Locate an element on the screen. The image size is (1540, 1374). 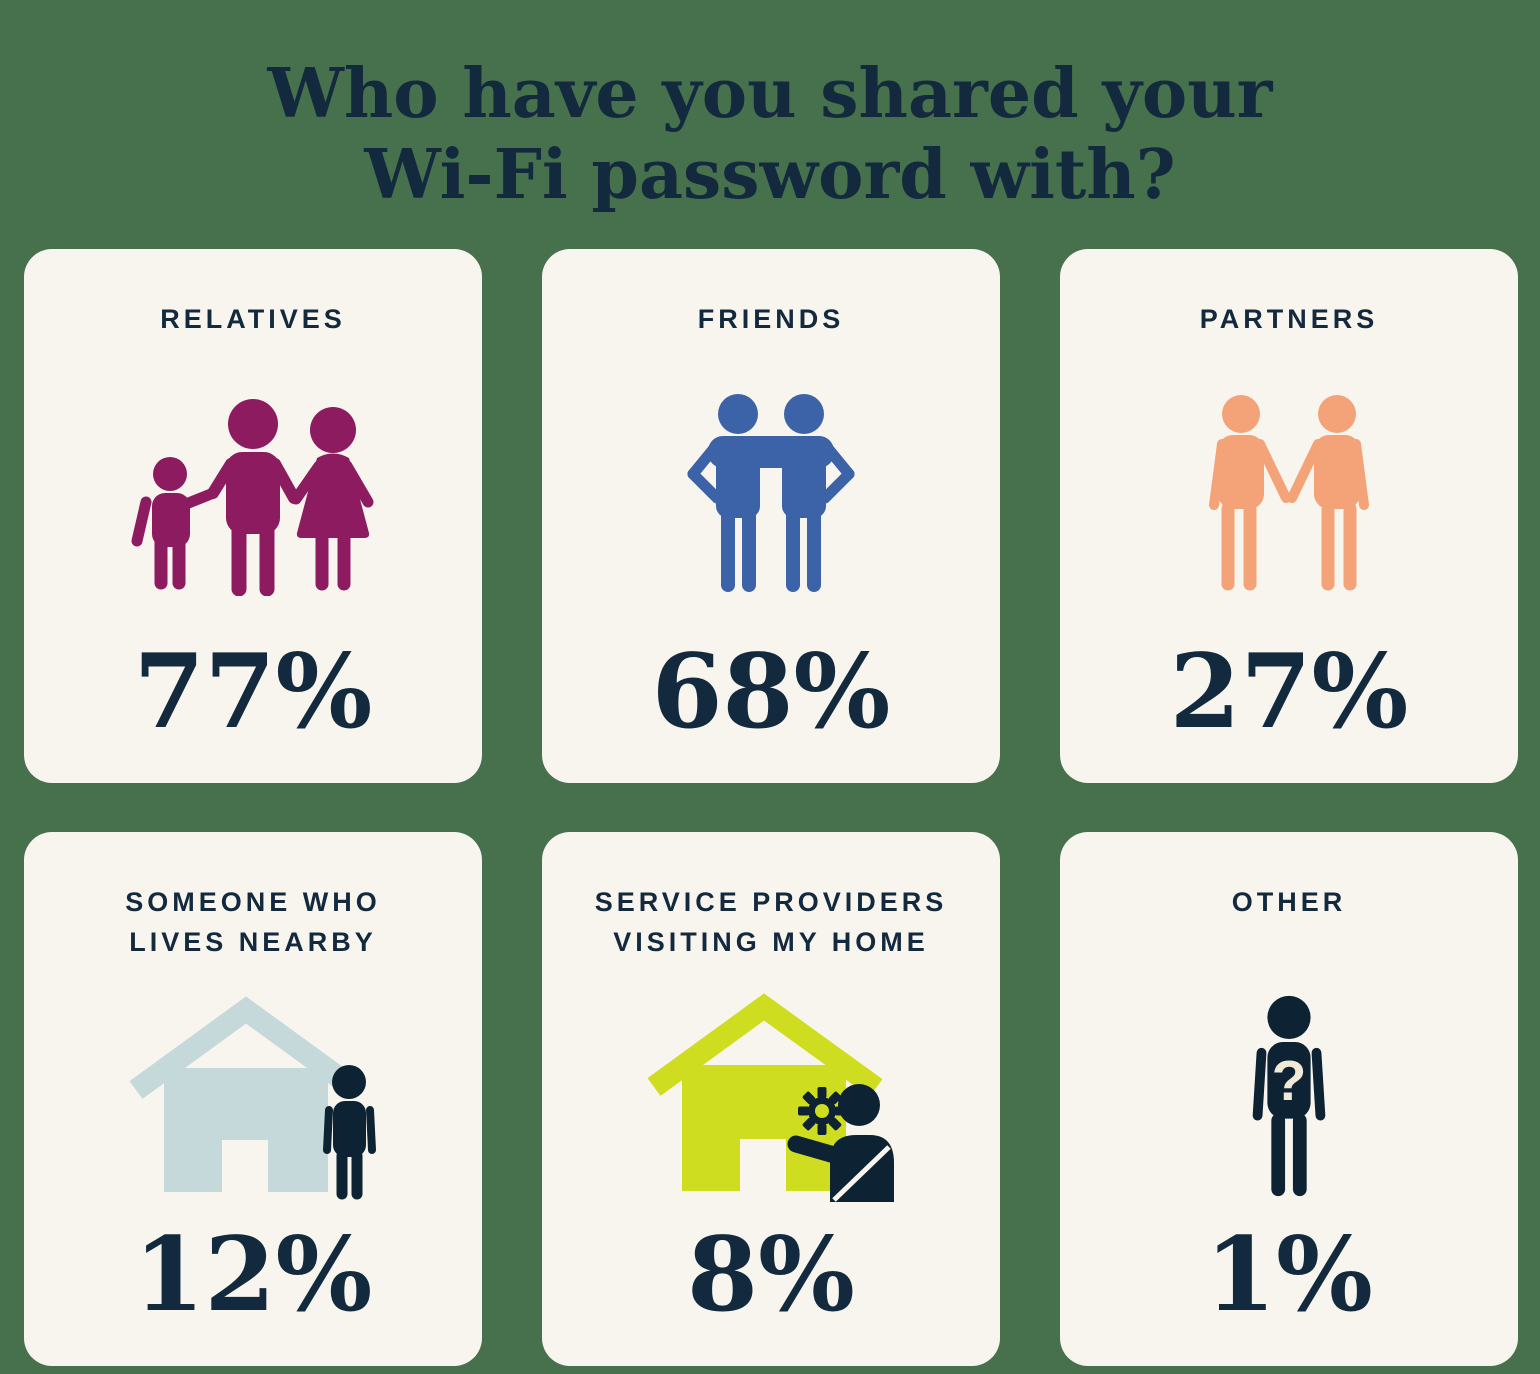
category-label-friends: FRIENDS is located at coordinates (771, 320).